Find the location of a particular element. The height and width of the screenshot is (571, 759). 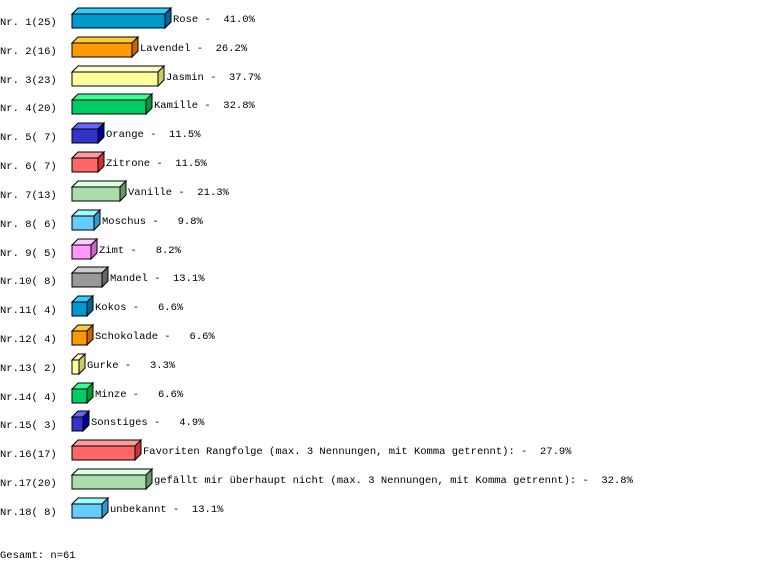

row-rank-label: Nr.10( 8) is located at coordinates (28, 282).